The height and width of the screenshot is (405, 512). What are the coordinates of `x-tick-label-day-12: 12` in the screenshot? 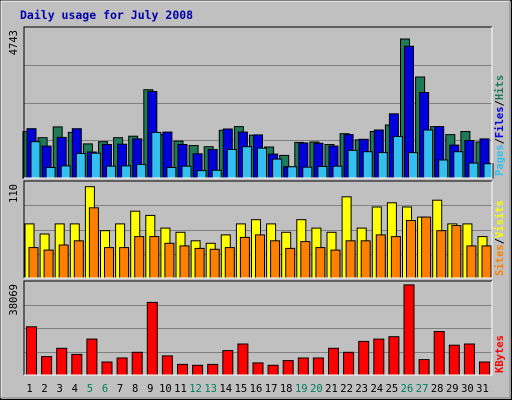 It's located at (195, 389).